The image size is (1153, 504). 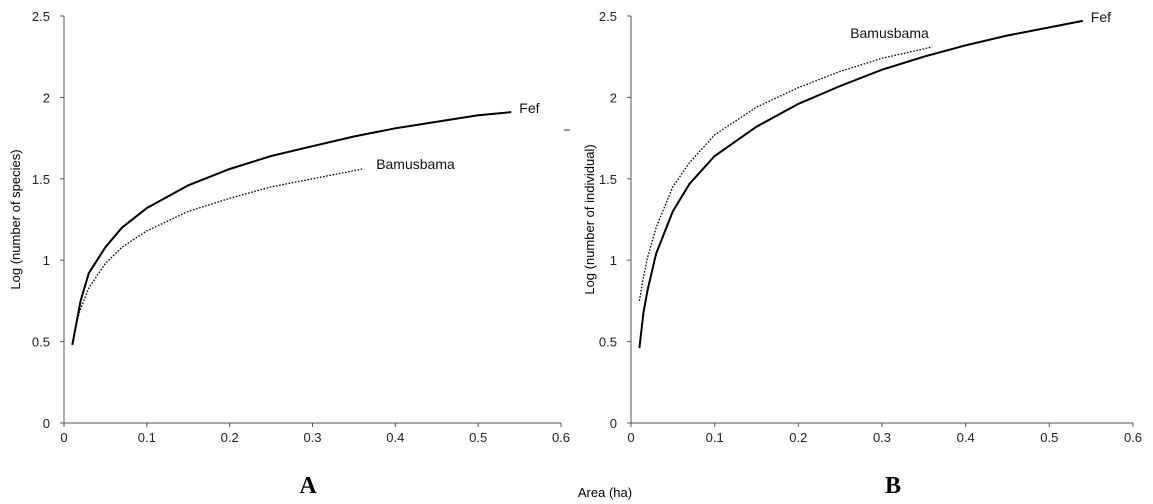 What do you see at coordinates (589, 219) in the screenshot?
I see `y-axis-label: Log (number of individual)` at bounding box center [589, 219].